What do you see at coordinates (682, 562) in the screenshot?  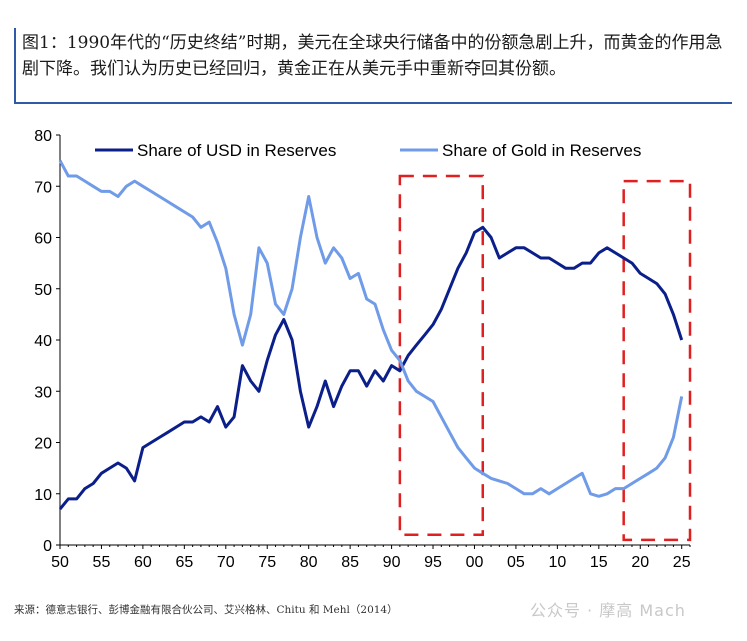 I see `x-tick-label: 25` at bounding box center [682, 562].